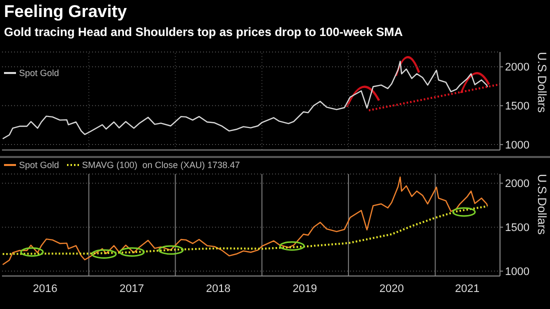  Describe the element at coordinates (45, 288) in the screenshot. I see `x-tick-label: 2016` at that location.